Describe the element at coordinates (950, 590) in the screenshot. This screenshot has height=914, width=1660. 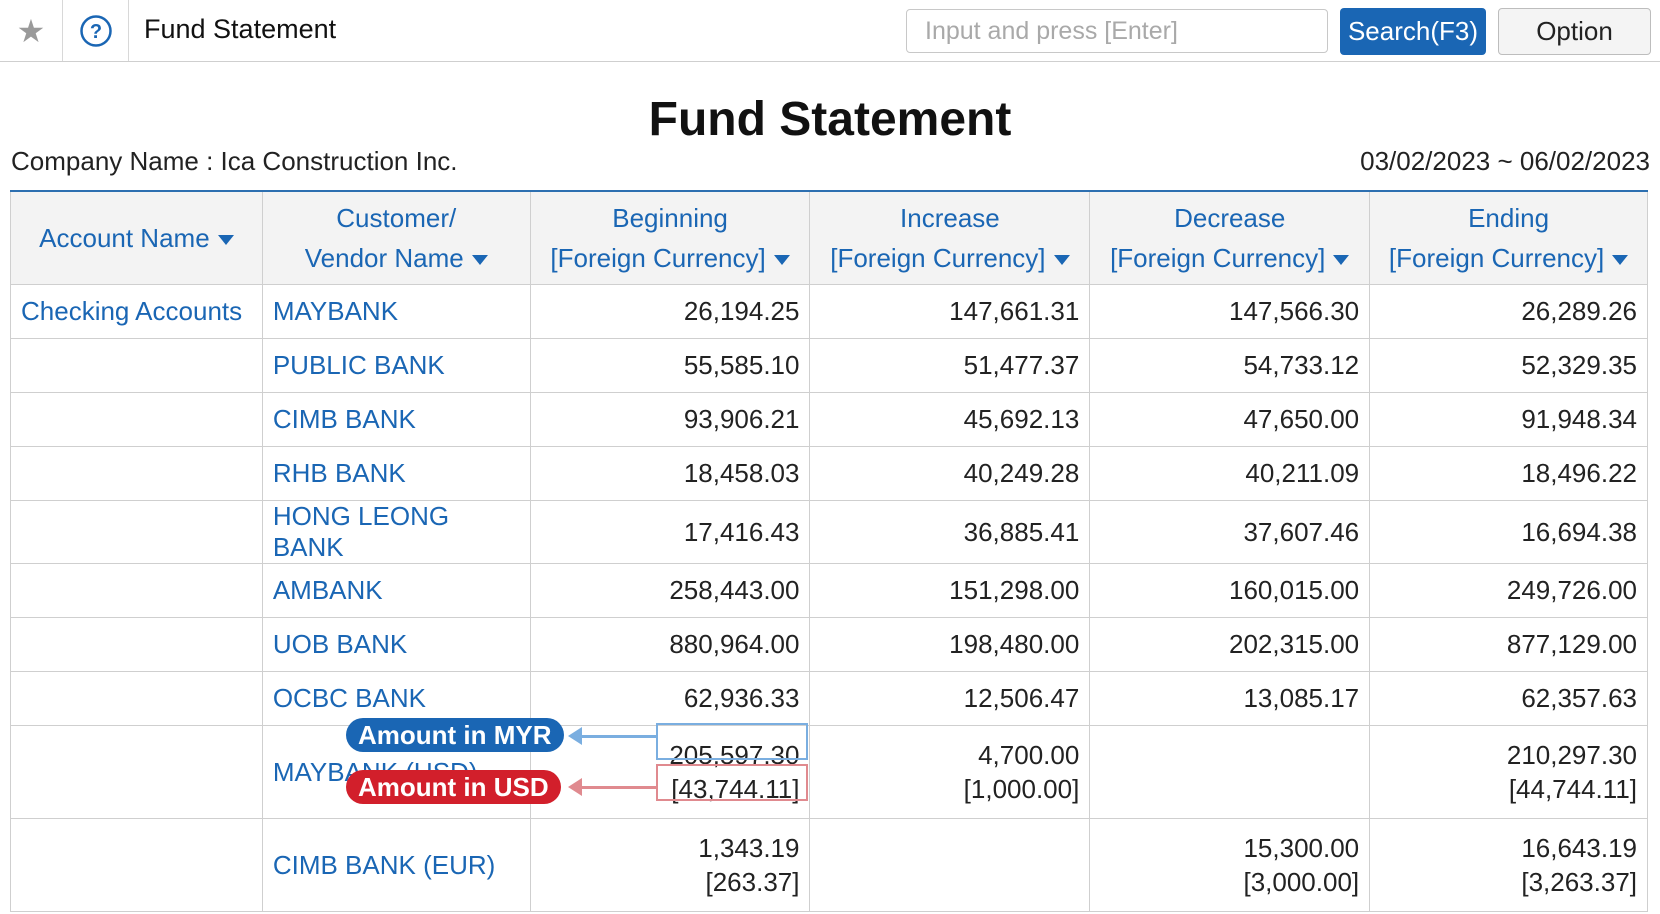
I see `increase-cell: 151,298.00` at that location.